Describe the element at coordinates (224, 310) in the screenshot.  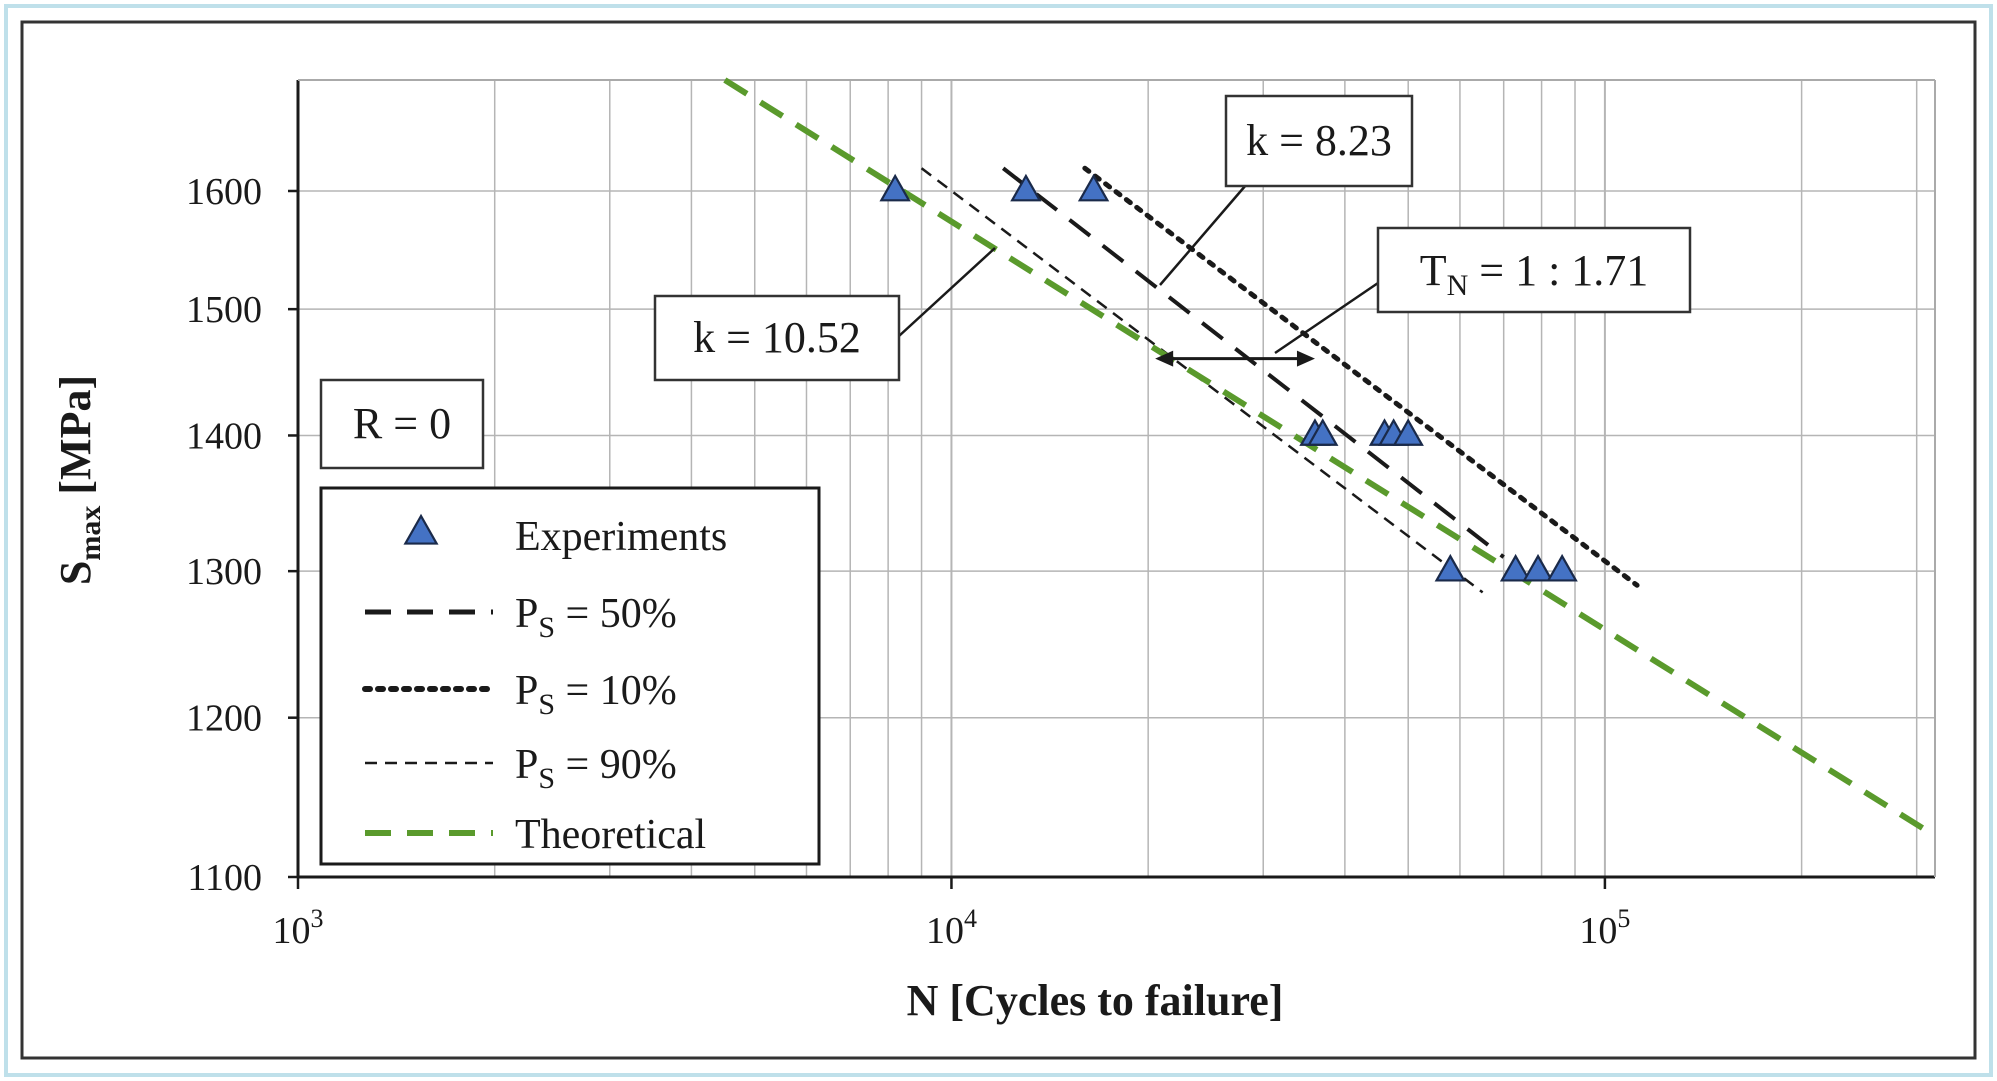
I see `y-tick-label: 1500` at that location.